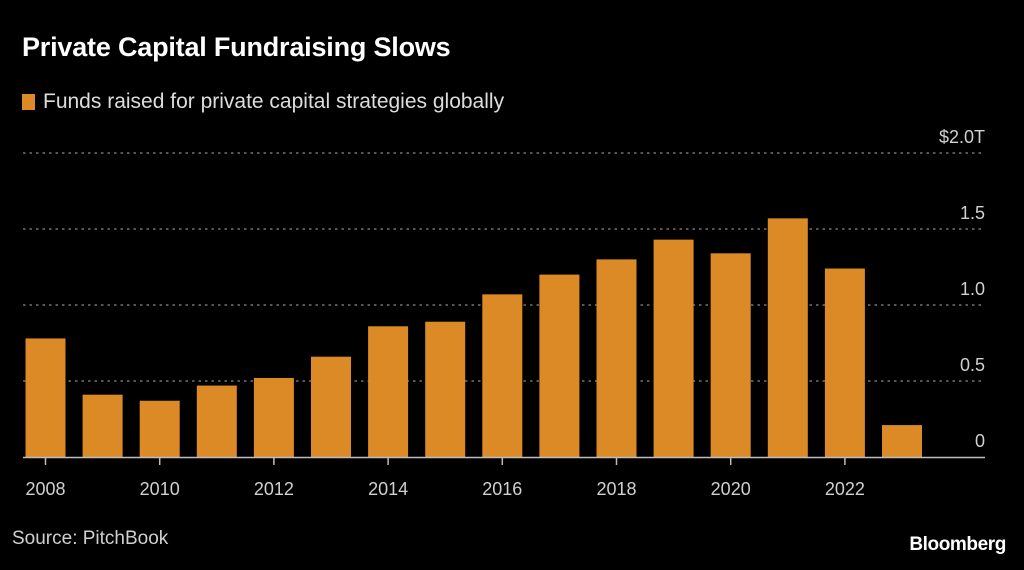 The image size is (1024, 570). What do you see at coordinates (972, 213) in the screenshot?
I see `y-tick-label: 1.5` at bounding box center [972, 213].